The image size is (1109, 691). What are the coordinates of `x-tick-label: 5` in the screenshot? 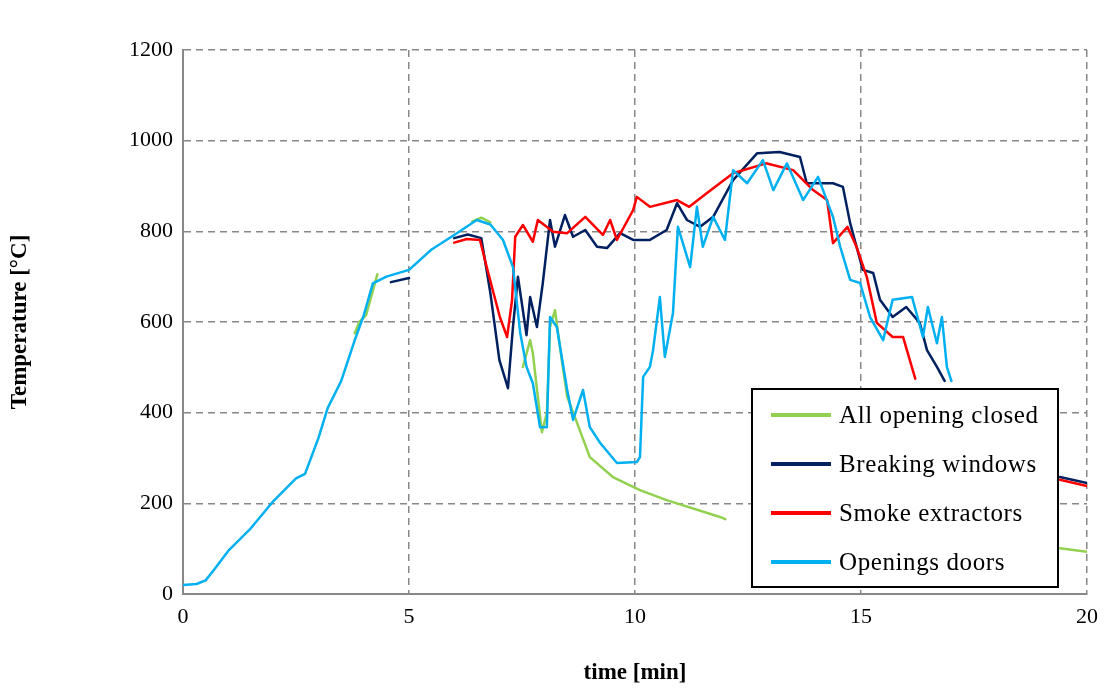 It's located at (409, 615).